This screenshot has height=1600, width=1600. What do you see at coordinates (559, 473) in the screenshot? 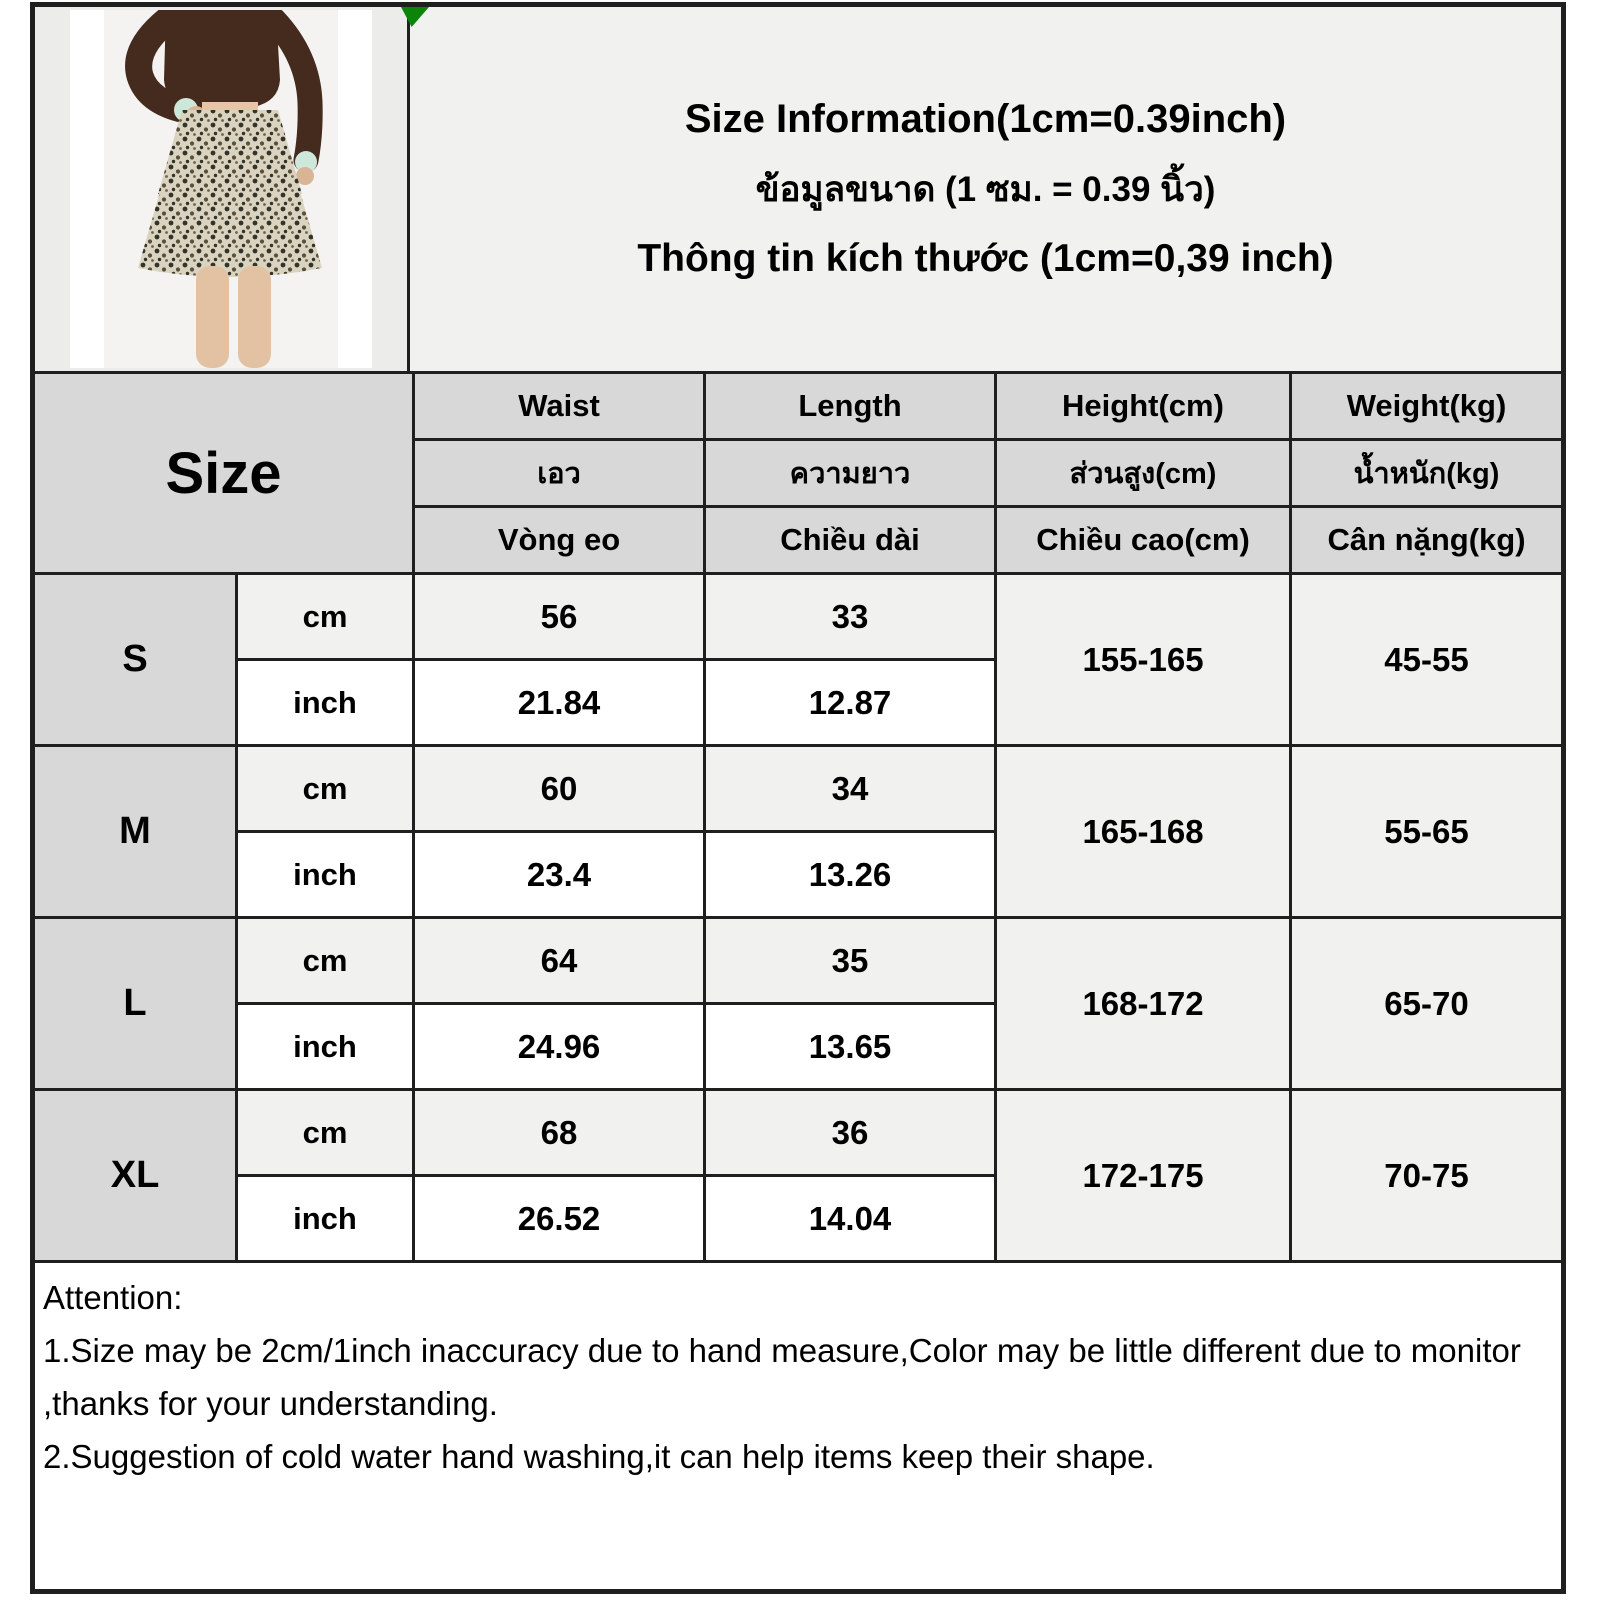
I see `col-header-waist-th: เอว` at bounding box center [559, 473].